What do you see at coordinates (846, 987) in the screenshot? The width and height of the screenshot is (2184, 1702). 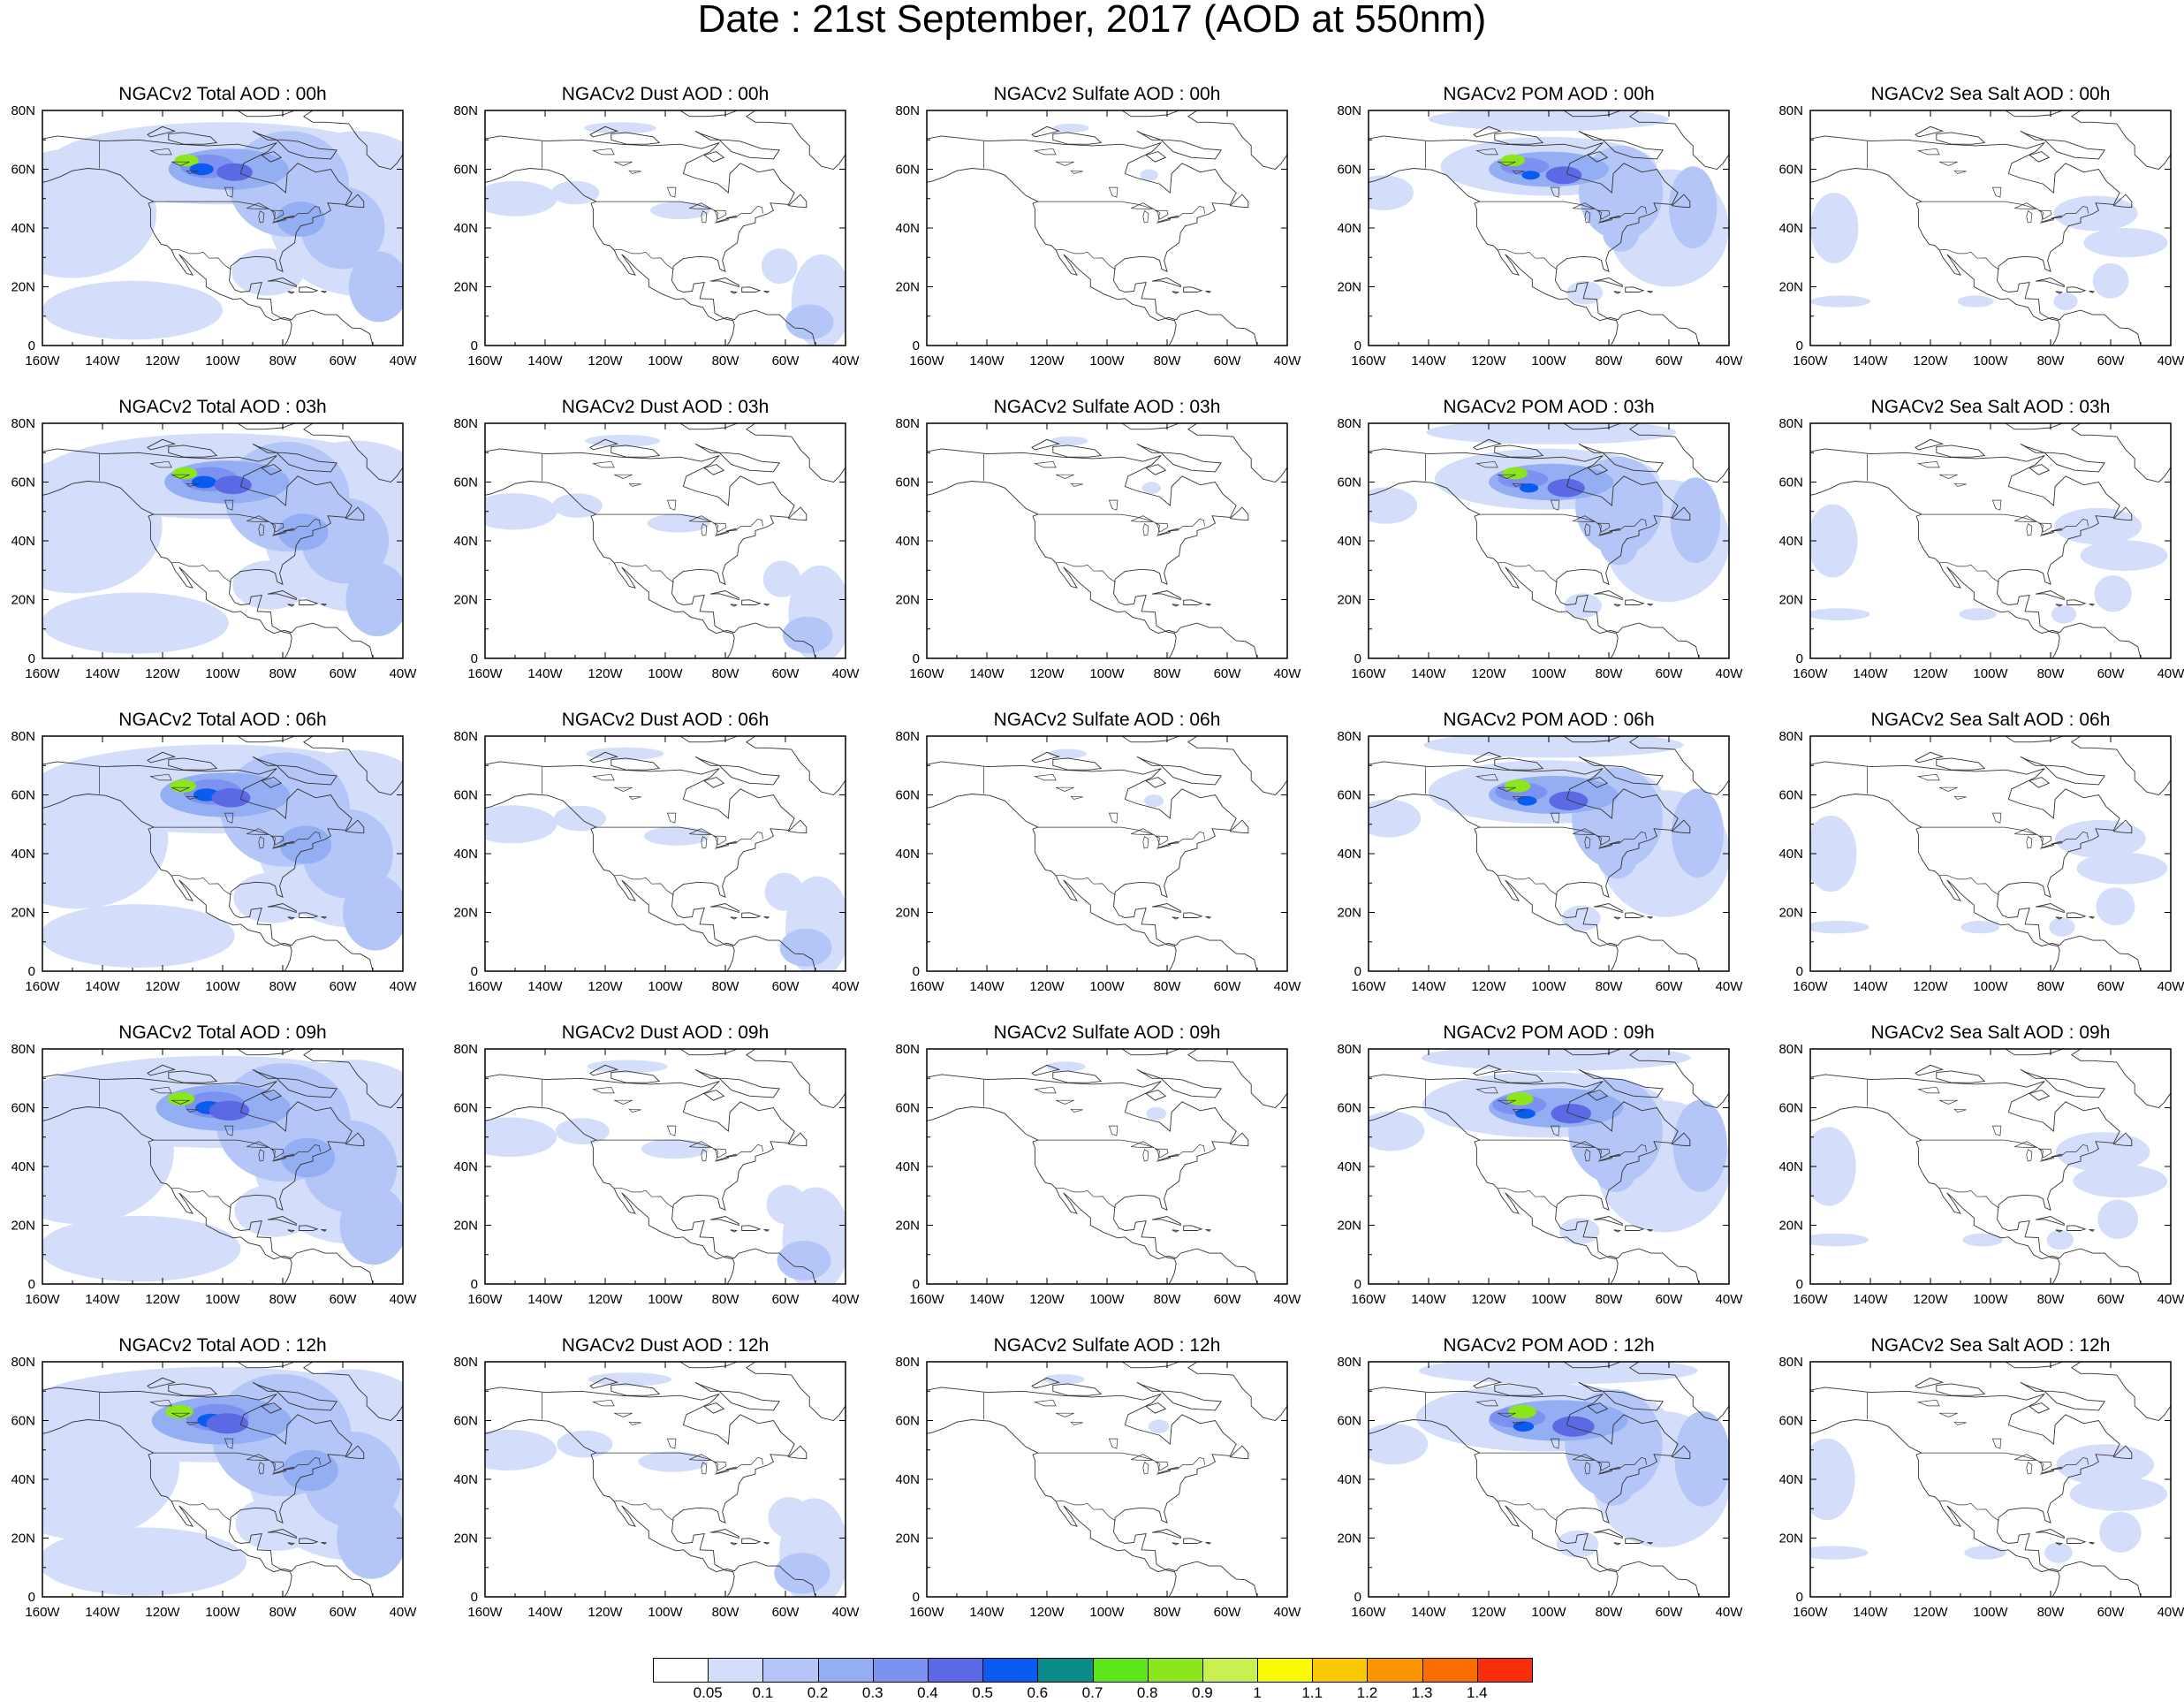 I see `lon-tick-label: 40W` at bounding box center [846, 987].